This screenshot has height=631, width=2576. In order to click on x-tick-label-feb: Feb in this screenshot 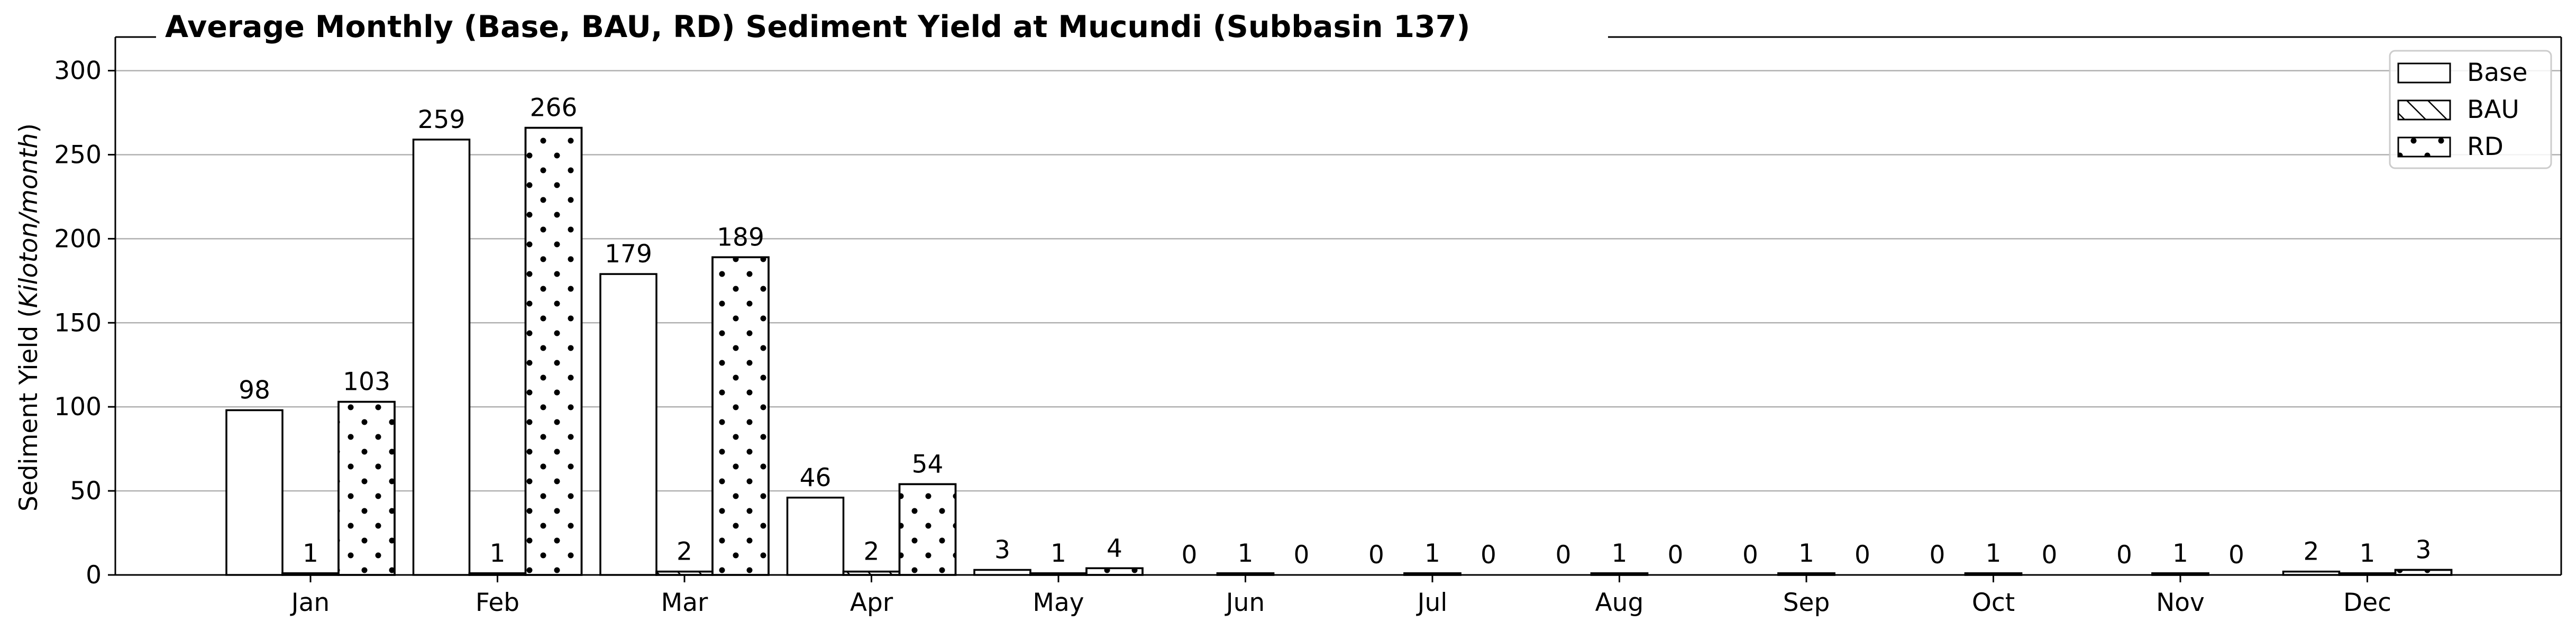, I will do `click(497, 603)`.